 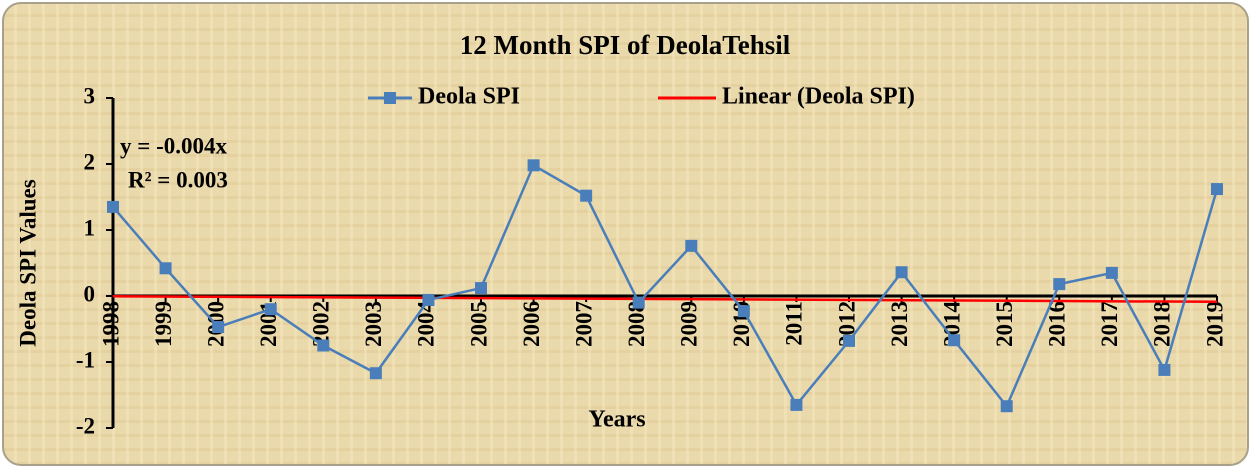 What do you see at coordinates (426, 324) in the screenshot?
I see `x-tick-label: 2004` at bounding box center [426, 324].